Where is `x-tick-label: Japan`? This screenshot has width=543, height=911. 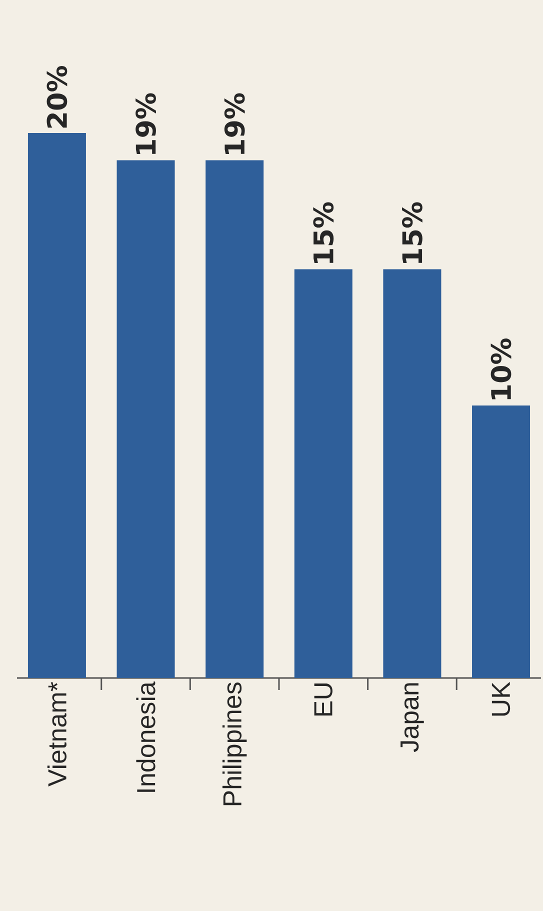
x-tick-label: Japan is located at coordinates (412, 717).